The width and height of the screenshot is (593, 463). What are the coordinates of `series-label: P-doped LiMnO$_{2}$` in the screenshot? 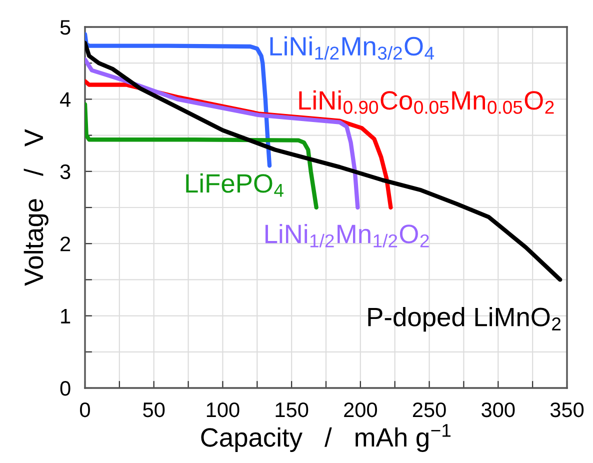 It's located at (464, 319).